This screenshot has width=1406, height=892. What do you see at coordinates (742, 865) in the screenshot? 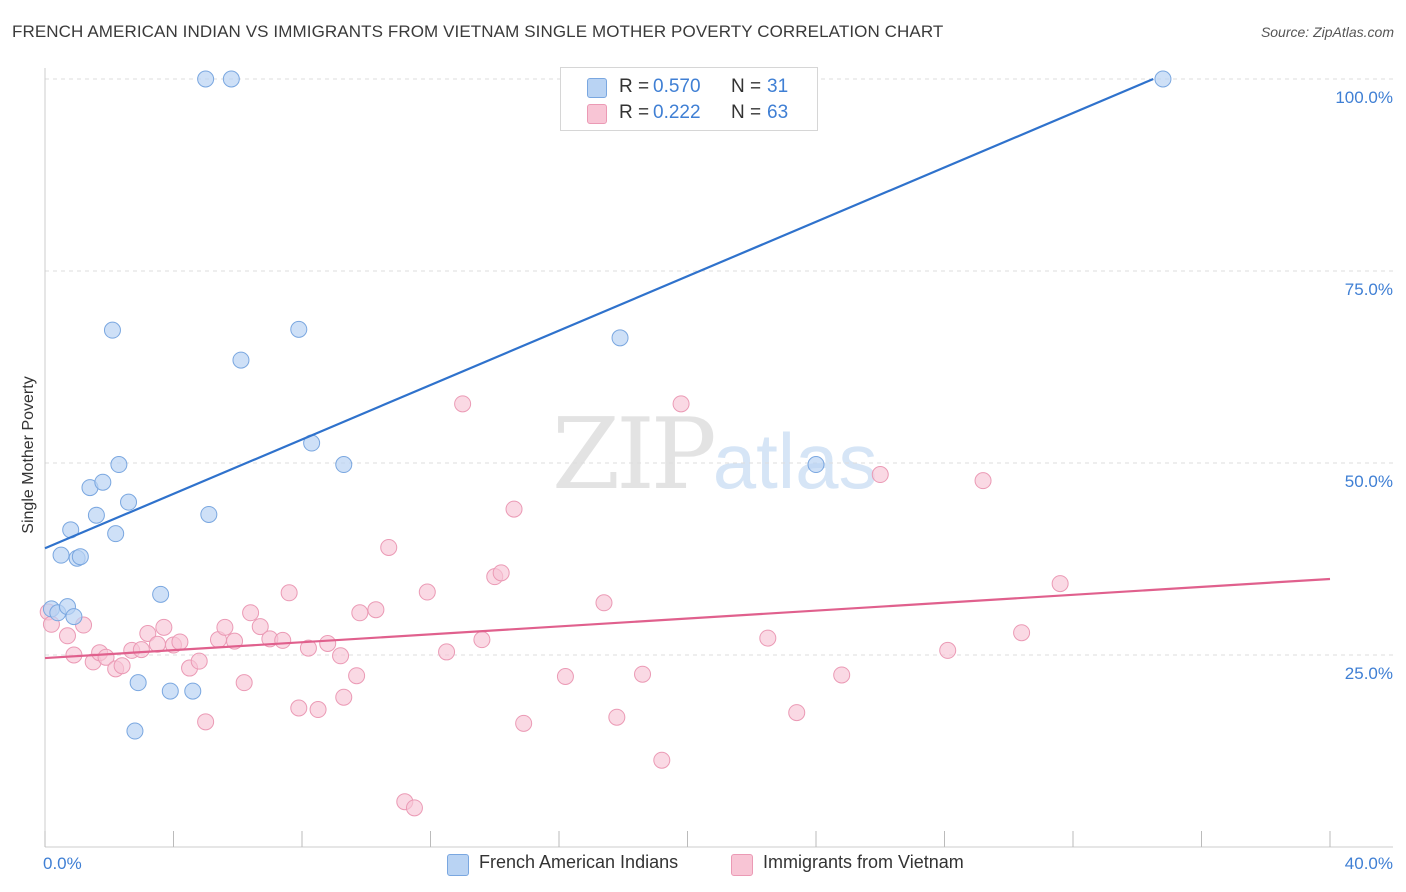
I see `bottom-legend-swatch-pink` at bounding box center [742, 865].